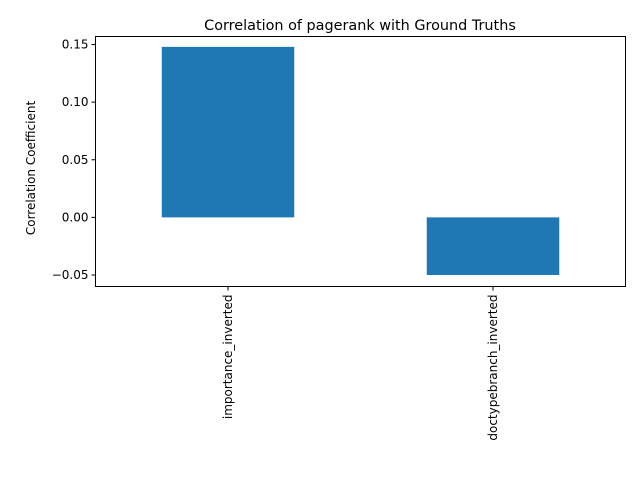 Image resolution: width=640 pixels, height=484 pixels. Describe the element at coordinates (70, 275) in the screenshot. I see `y-tick-label: −0.05` at that location.